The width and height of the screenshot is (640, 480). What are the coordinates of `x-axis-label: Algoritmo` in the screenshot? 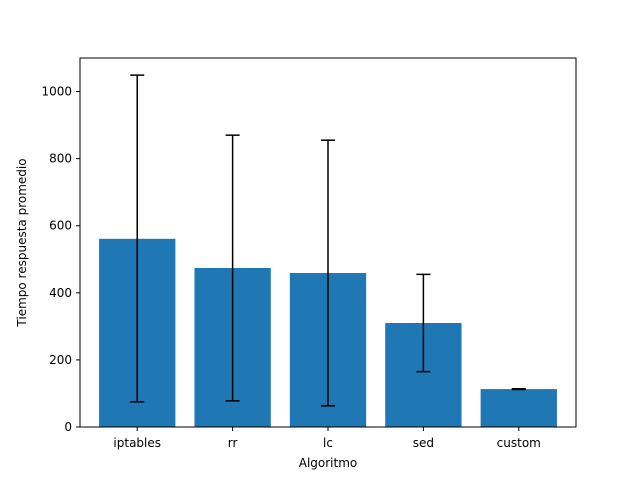 It's located at (328, 463).